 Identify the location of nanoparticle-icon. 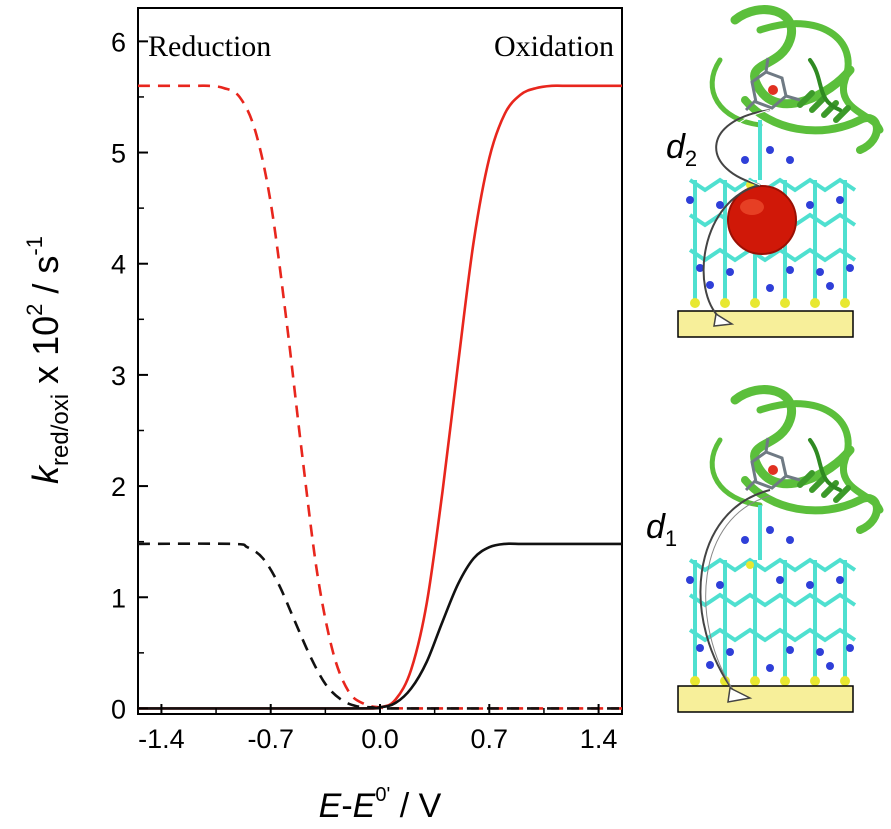
(762, 220).